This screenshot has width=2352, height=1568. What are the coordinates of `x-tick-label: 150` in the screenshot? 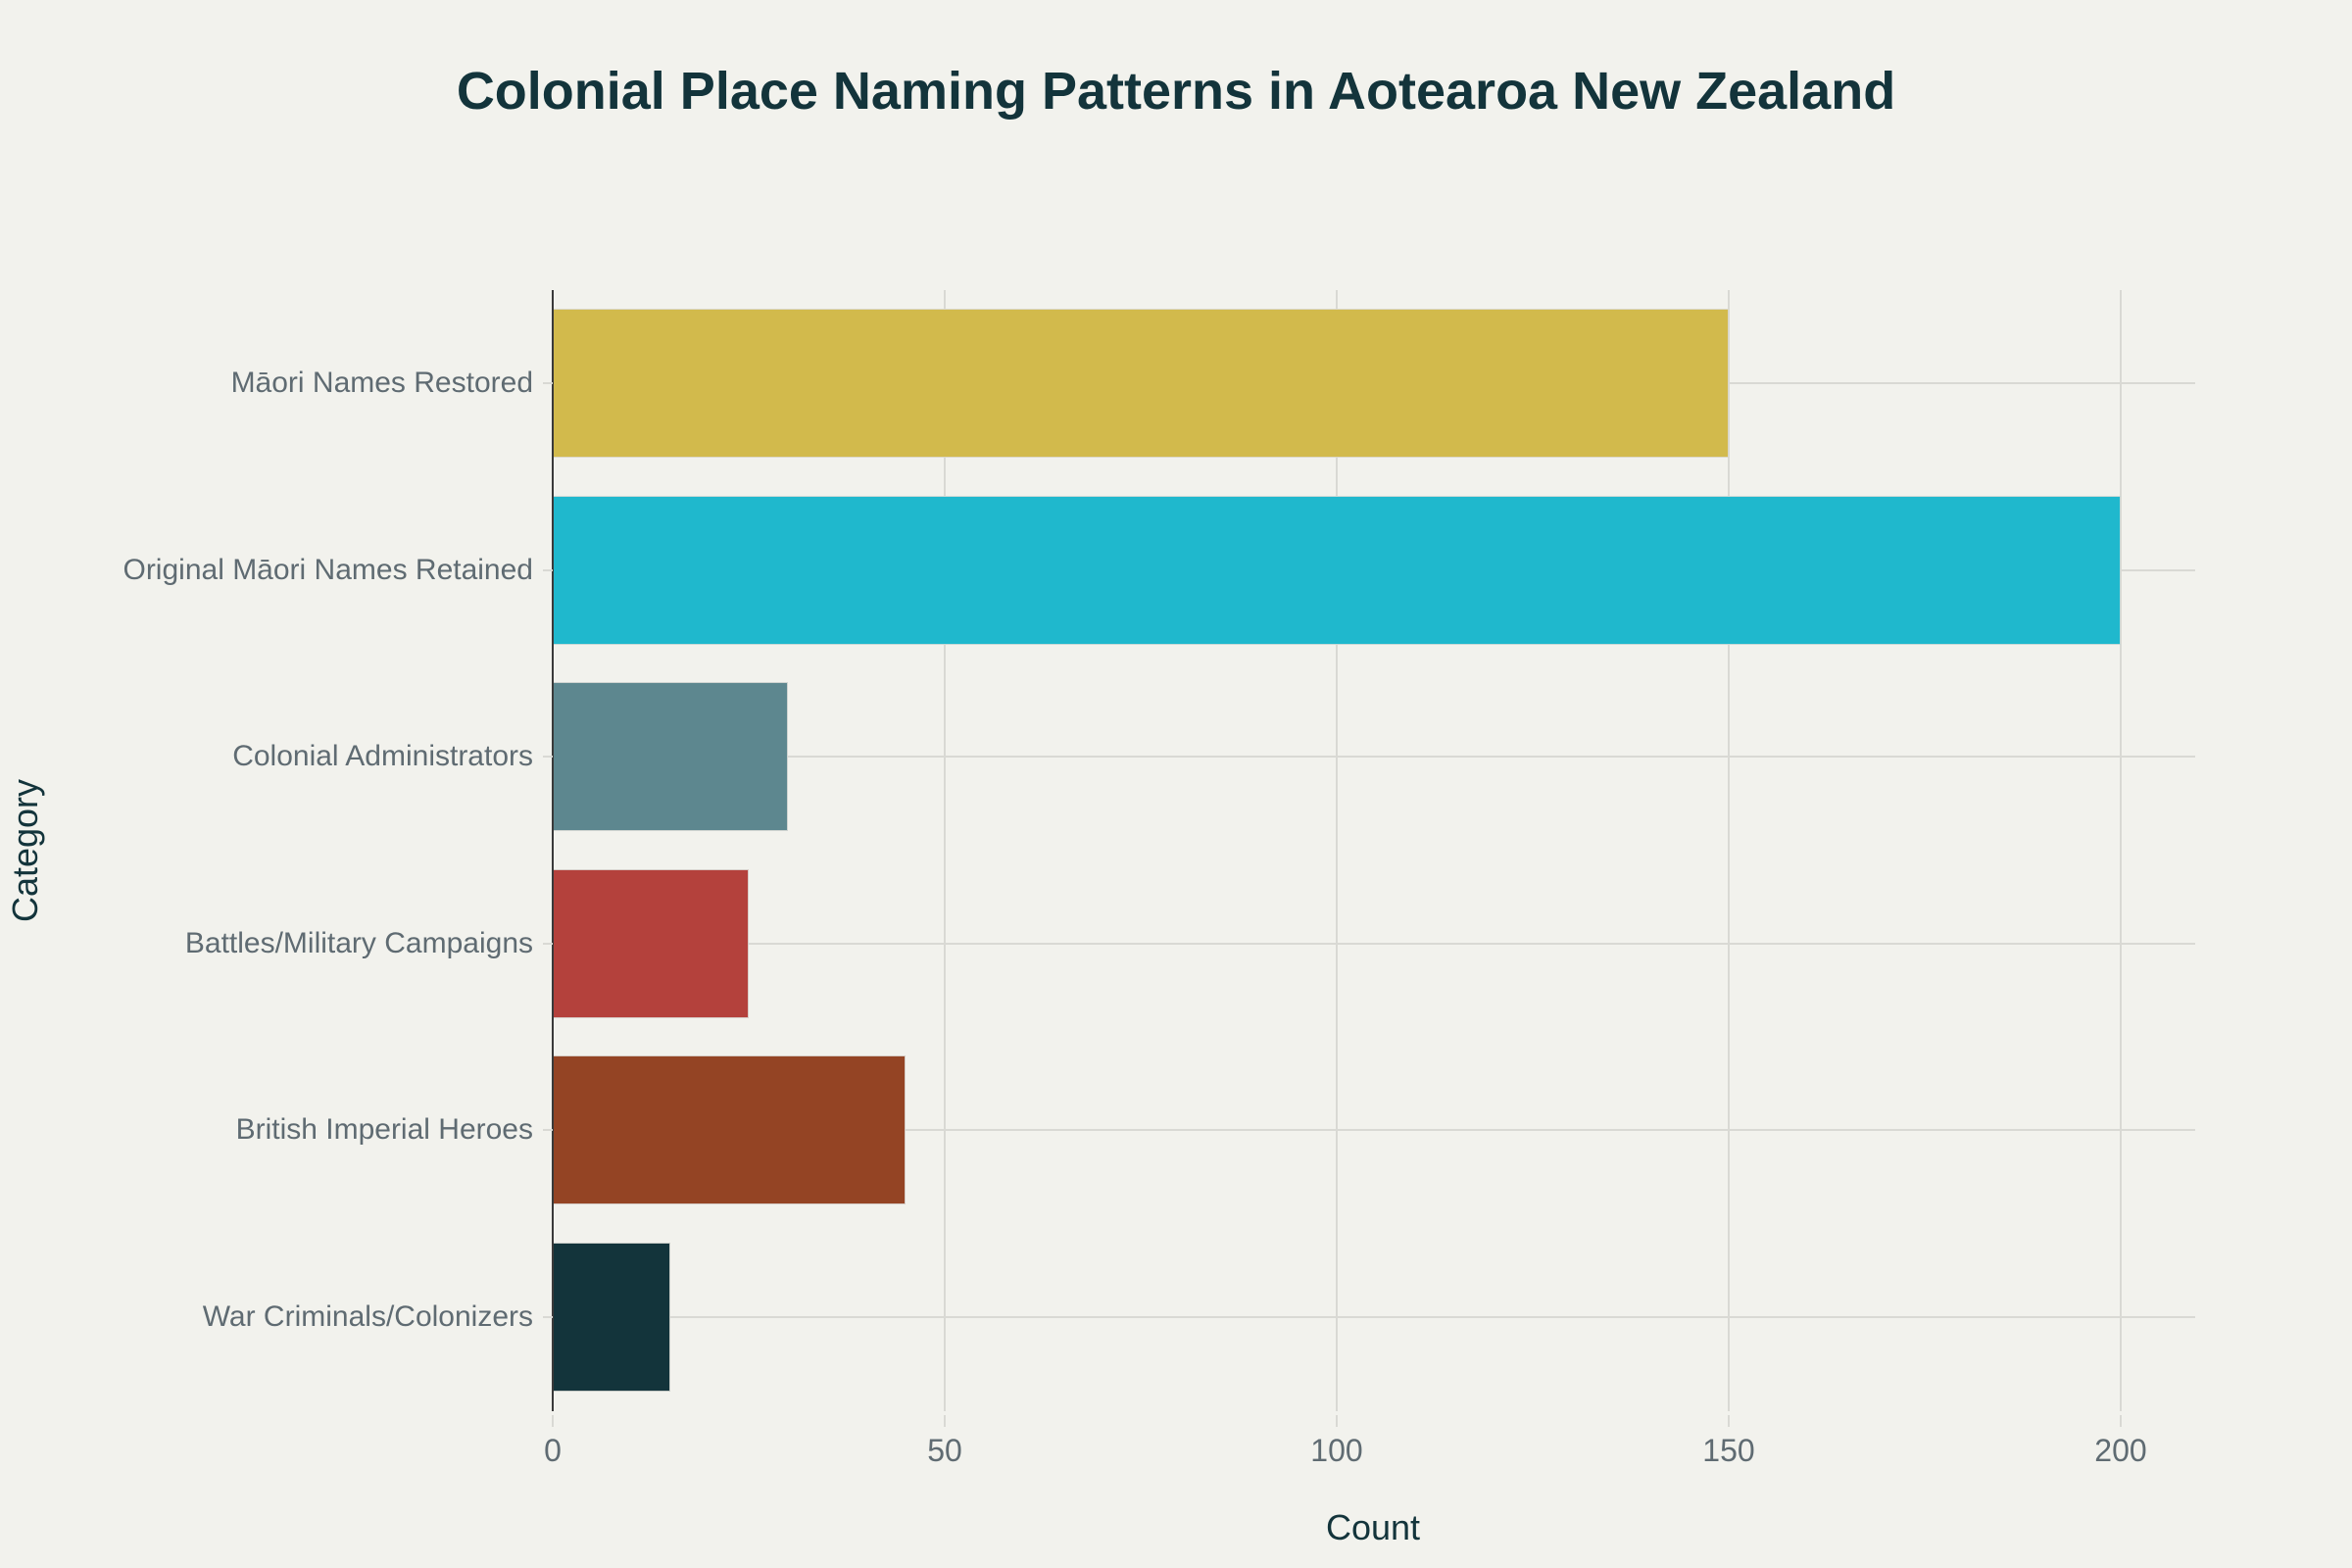 It's located at (1728, 1450).